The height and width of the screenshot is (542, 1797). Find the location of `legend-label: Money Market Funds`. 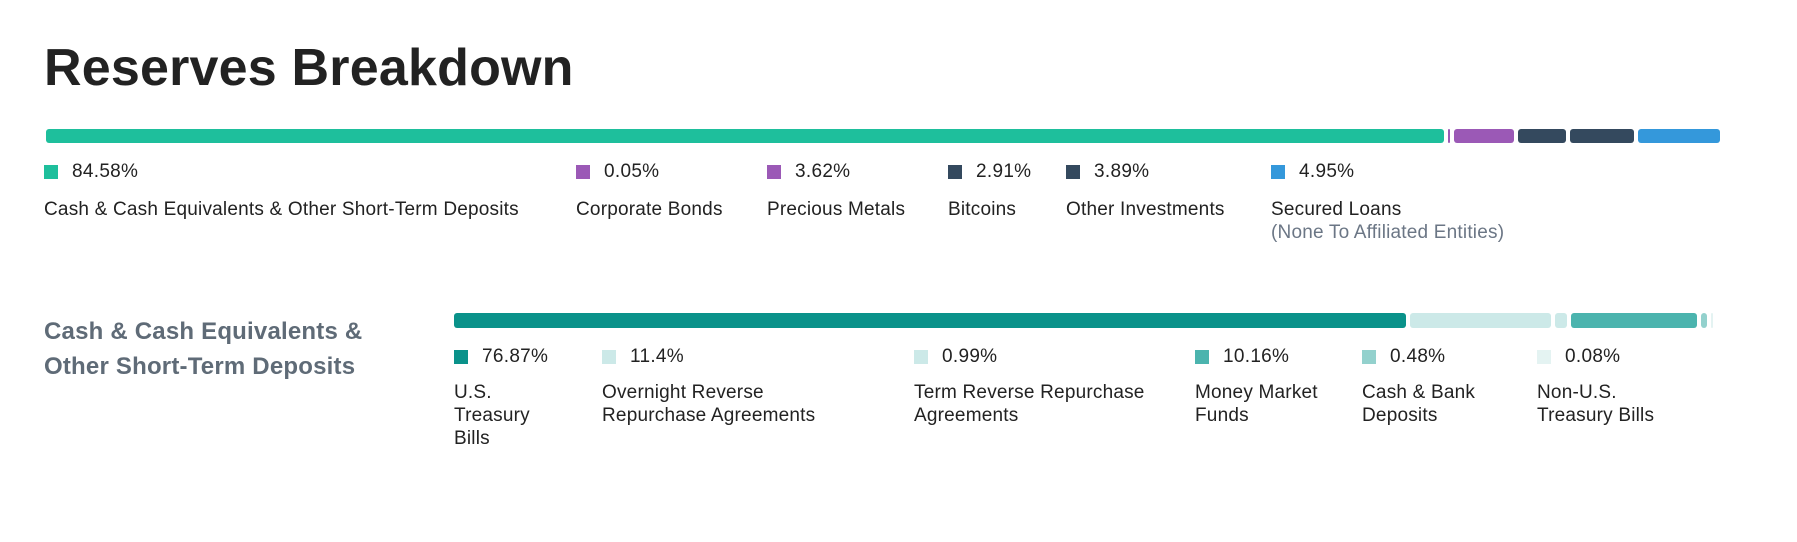

legend-label: Money Market Funds is located at coordinates (1275, 404).